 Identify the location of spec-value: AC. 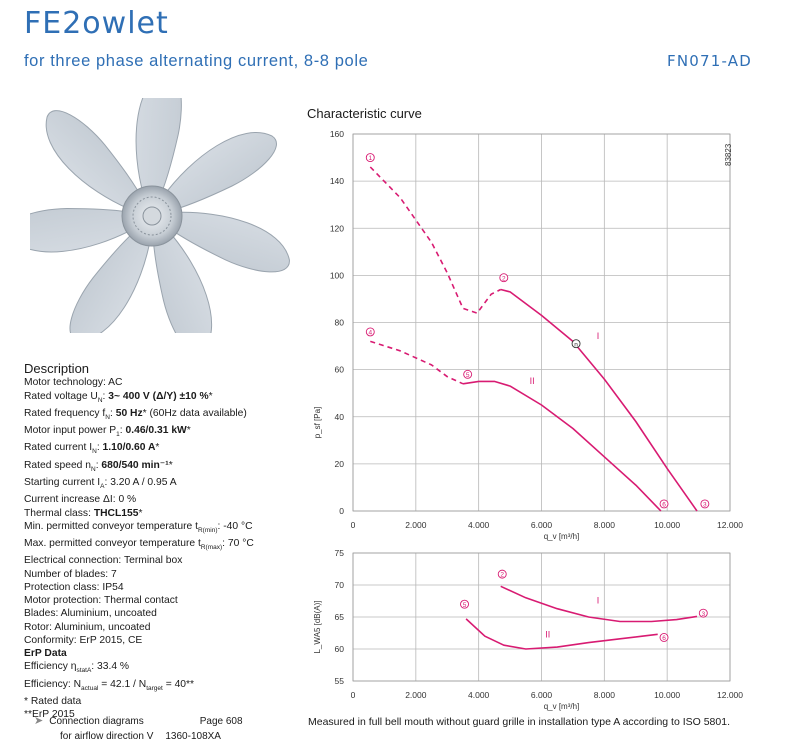
(115, 383).